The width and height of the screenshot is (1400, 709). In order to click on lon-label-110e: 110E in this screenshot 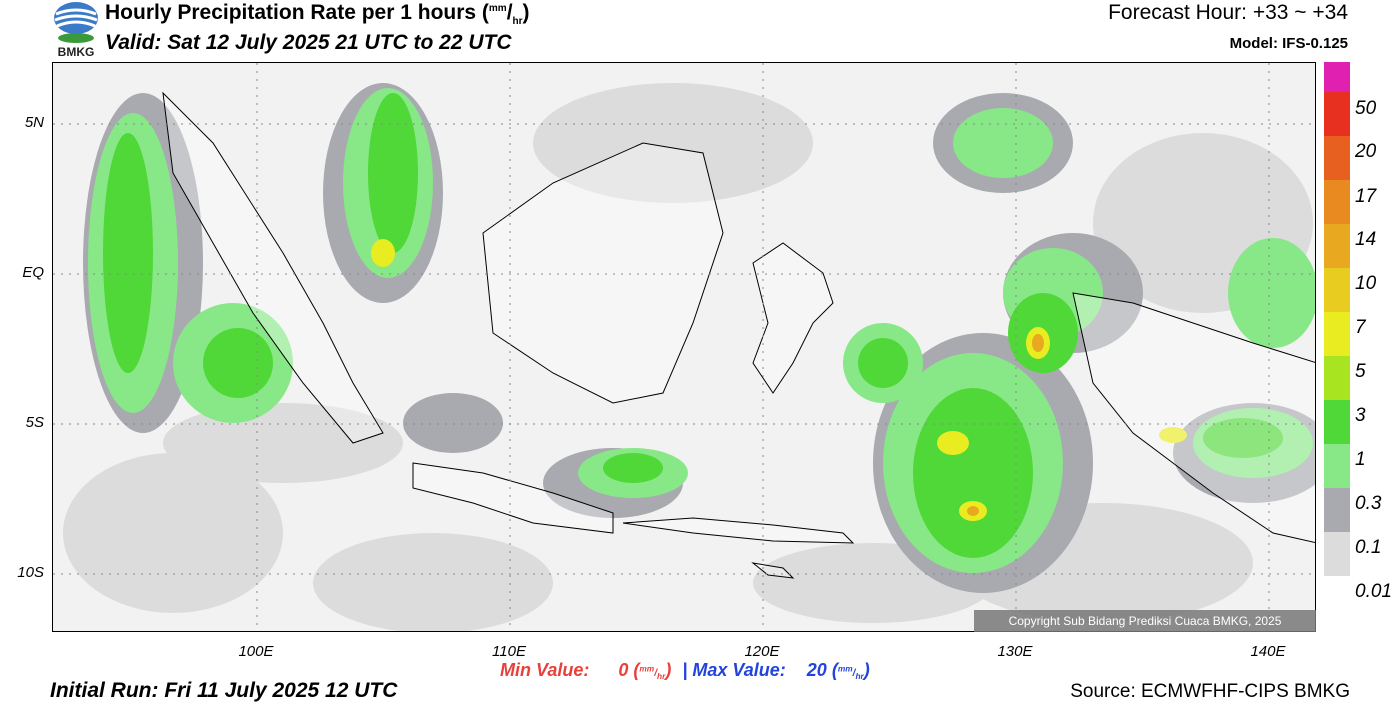, I will do `click(509, 651)`.